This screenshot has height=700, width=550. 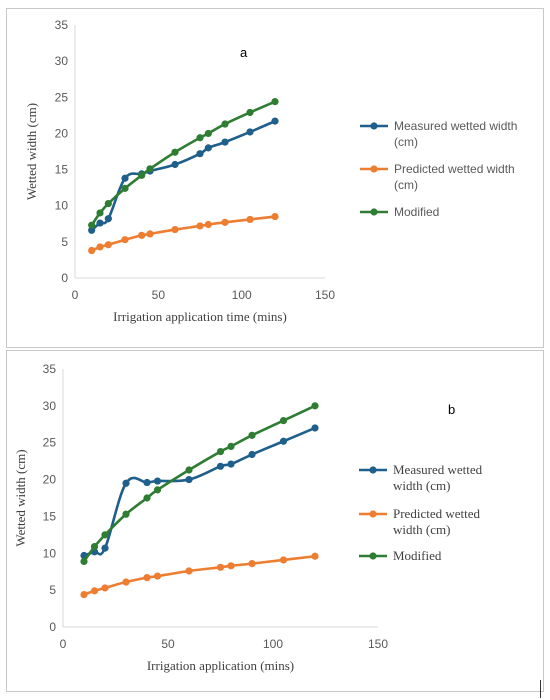 What do you see at coordinates (50, 480) in the screenshot?
I see `y-tick-label: 20` at bounding box center [50, 480].